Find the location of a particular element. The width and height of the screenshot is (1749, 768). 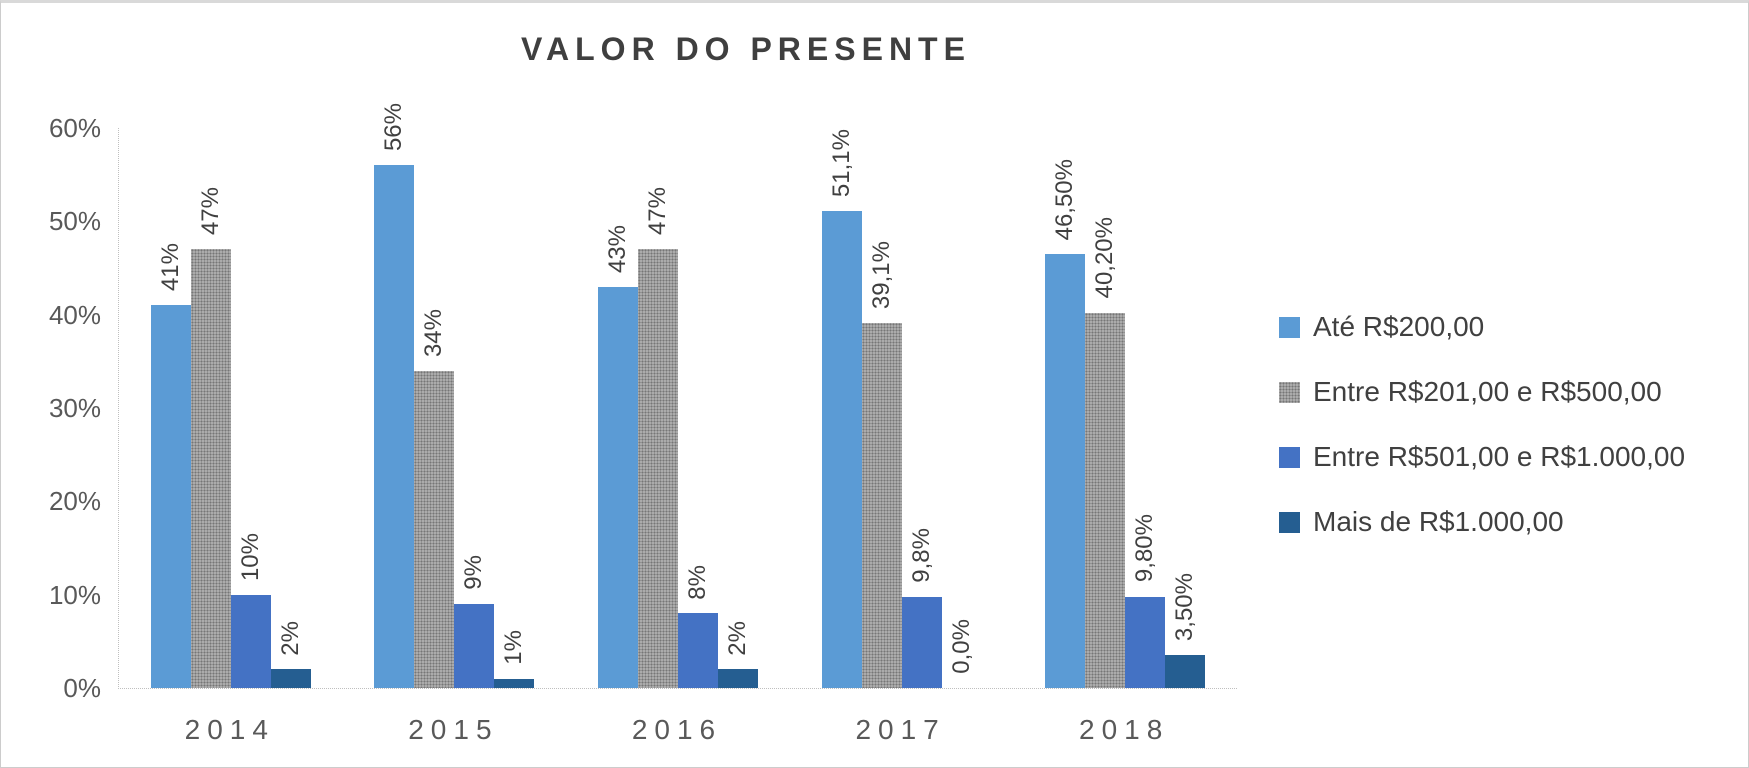

legend-item-1: Até R$200,00 is located at coordinates (1482, 327).